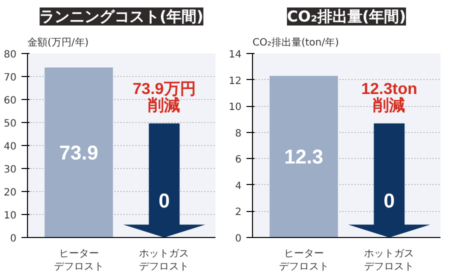  What do you see at coordinates (58, 42) in the screenshot?
I see `y-axis-title: 金額(万円/年)` at bounding box center [58, 42].